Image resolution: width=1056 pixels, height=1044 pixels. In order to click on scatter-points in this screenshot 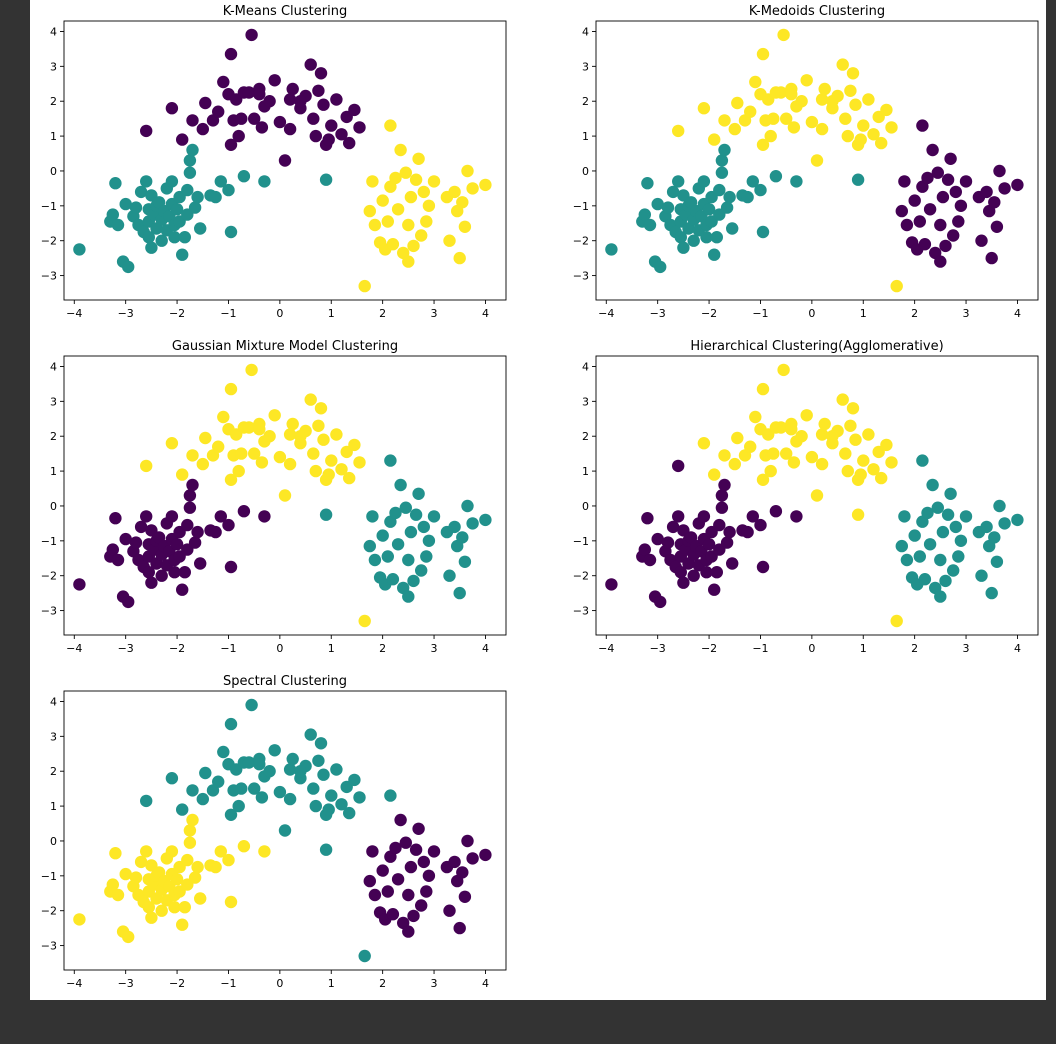, I will do `click(282, 830)`.